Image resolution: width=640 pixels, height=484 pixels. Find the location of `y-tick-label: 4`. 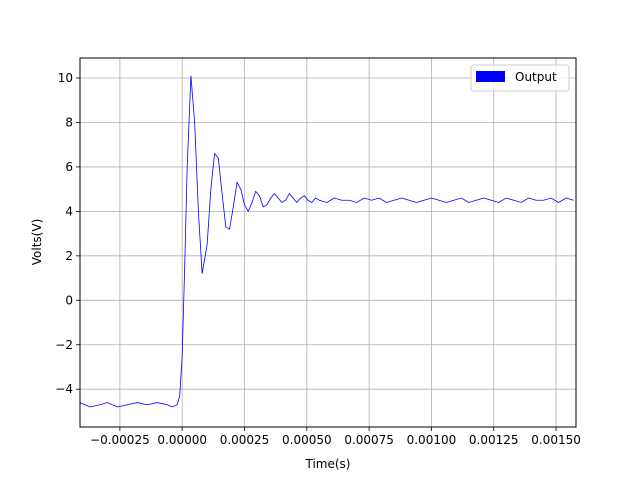

y-tick-label: 4 is located at coordinates (69, 211).